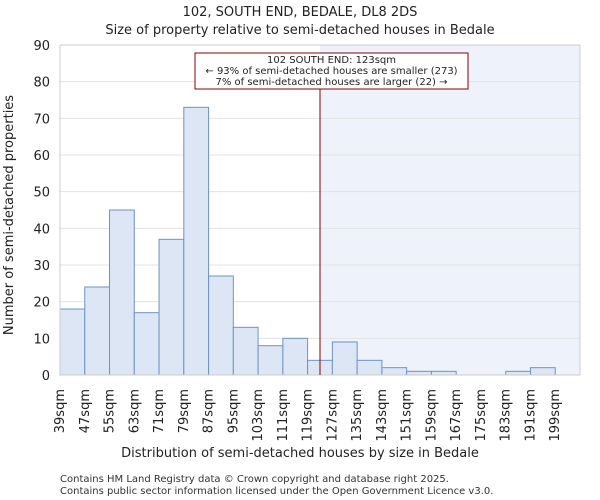 Image resolution: width=600 pixels, height=500 pixels. What do you see at coordinates (357, 415) in the screenshot?
I see `x-tick-label: 135sqm` at bounding box center [357, 415].